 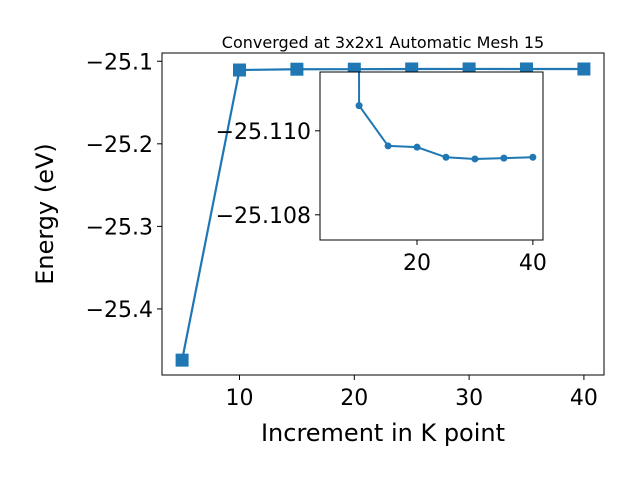 What do you see at coordinates (119, 227) in the screenshot?
I see `y-tick-label: −25.3` at bounding box center [119, 227].